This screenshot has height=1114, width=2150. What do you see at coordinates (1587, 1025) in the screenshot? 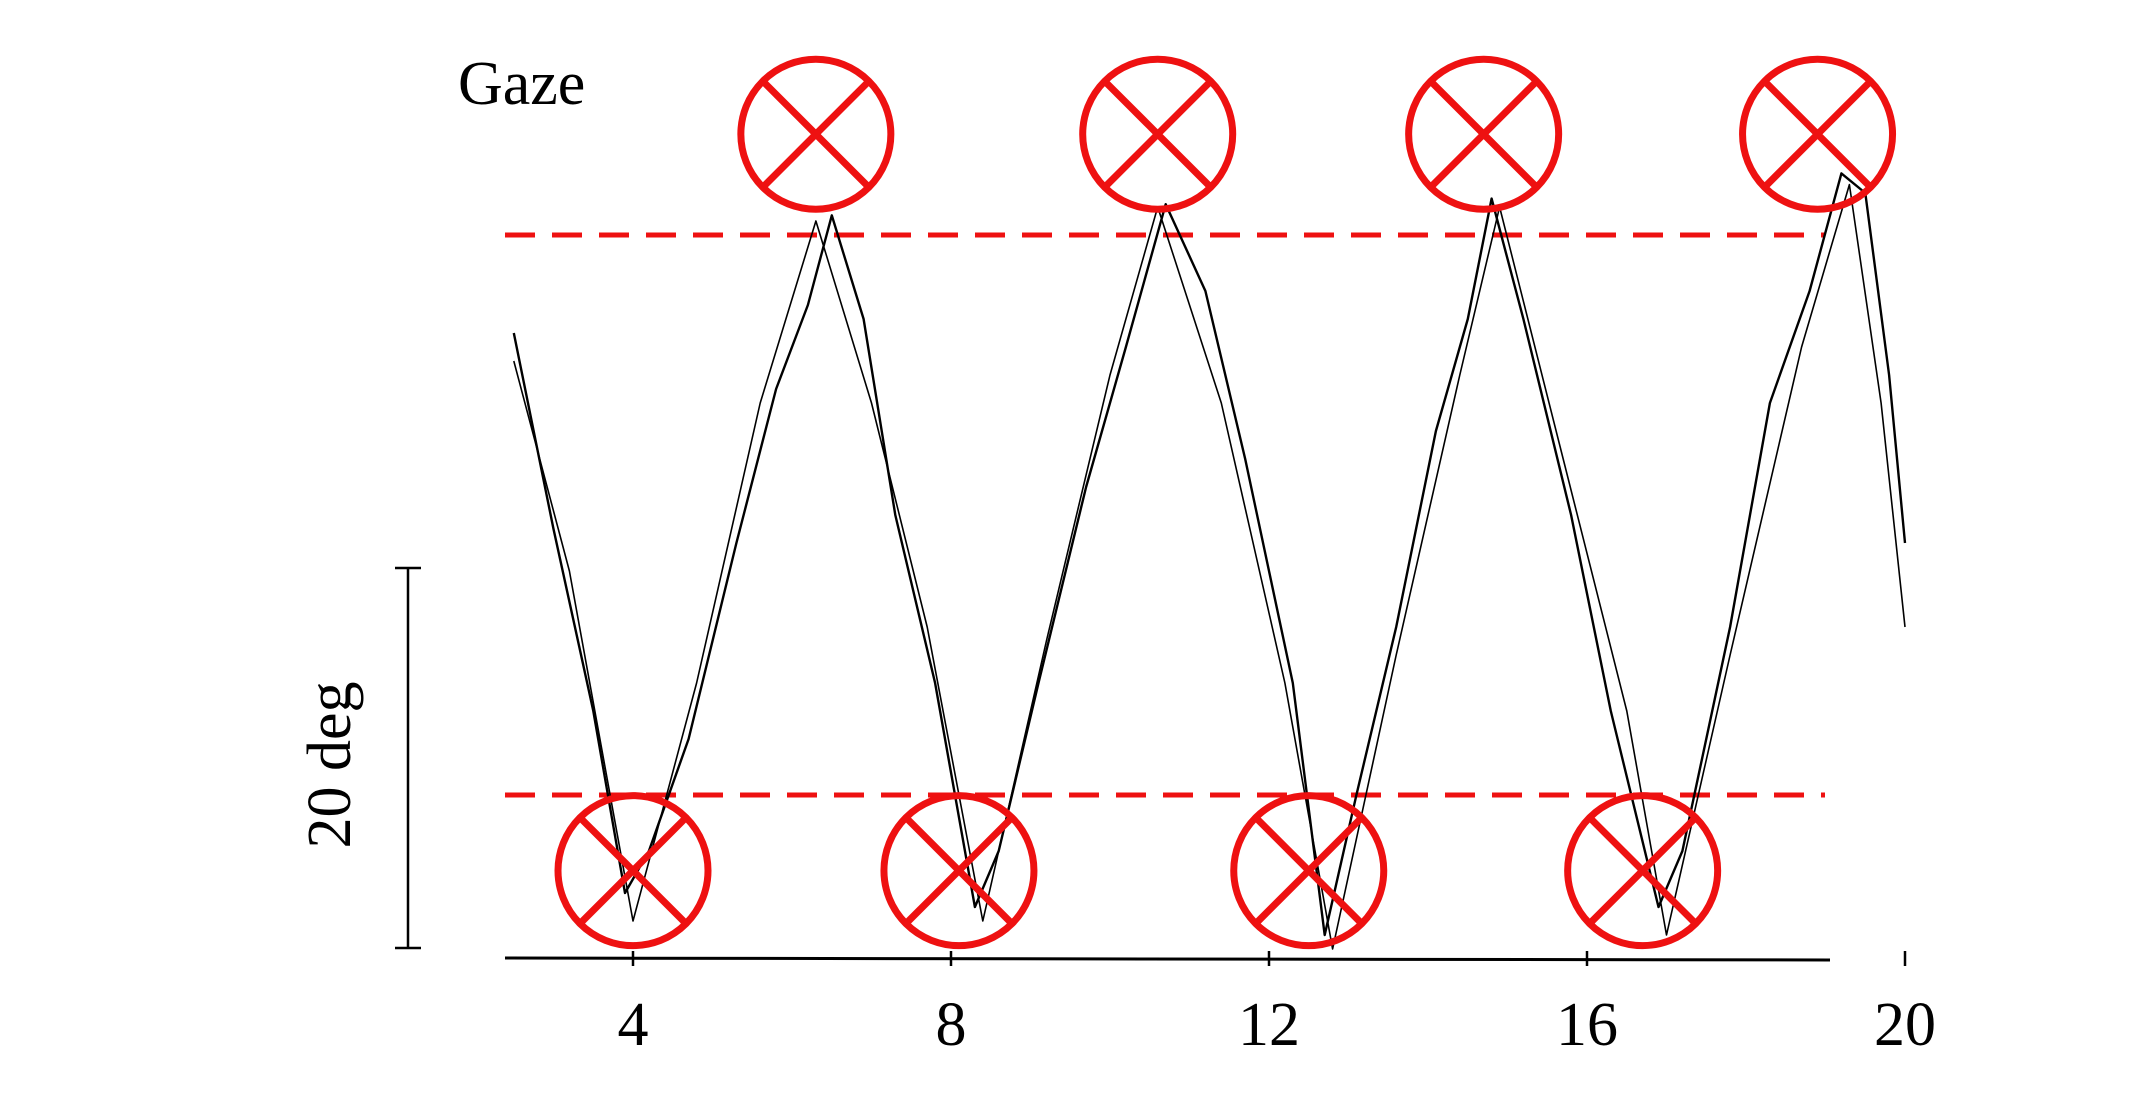
I see `x-tick-label-16: 16` at bounding box center [1587, 1025].